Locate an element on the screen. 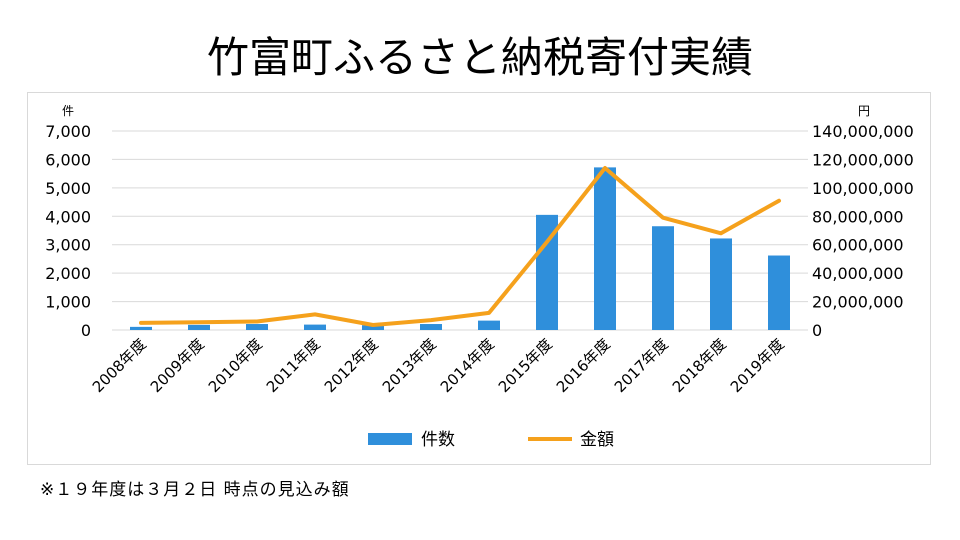 The image size is (960, 540). y-right-tick-label: 60,000,000 is located at coordinates (858, 245).